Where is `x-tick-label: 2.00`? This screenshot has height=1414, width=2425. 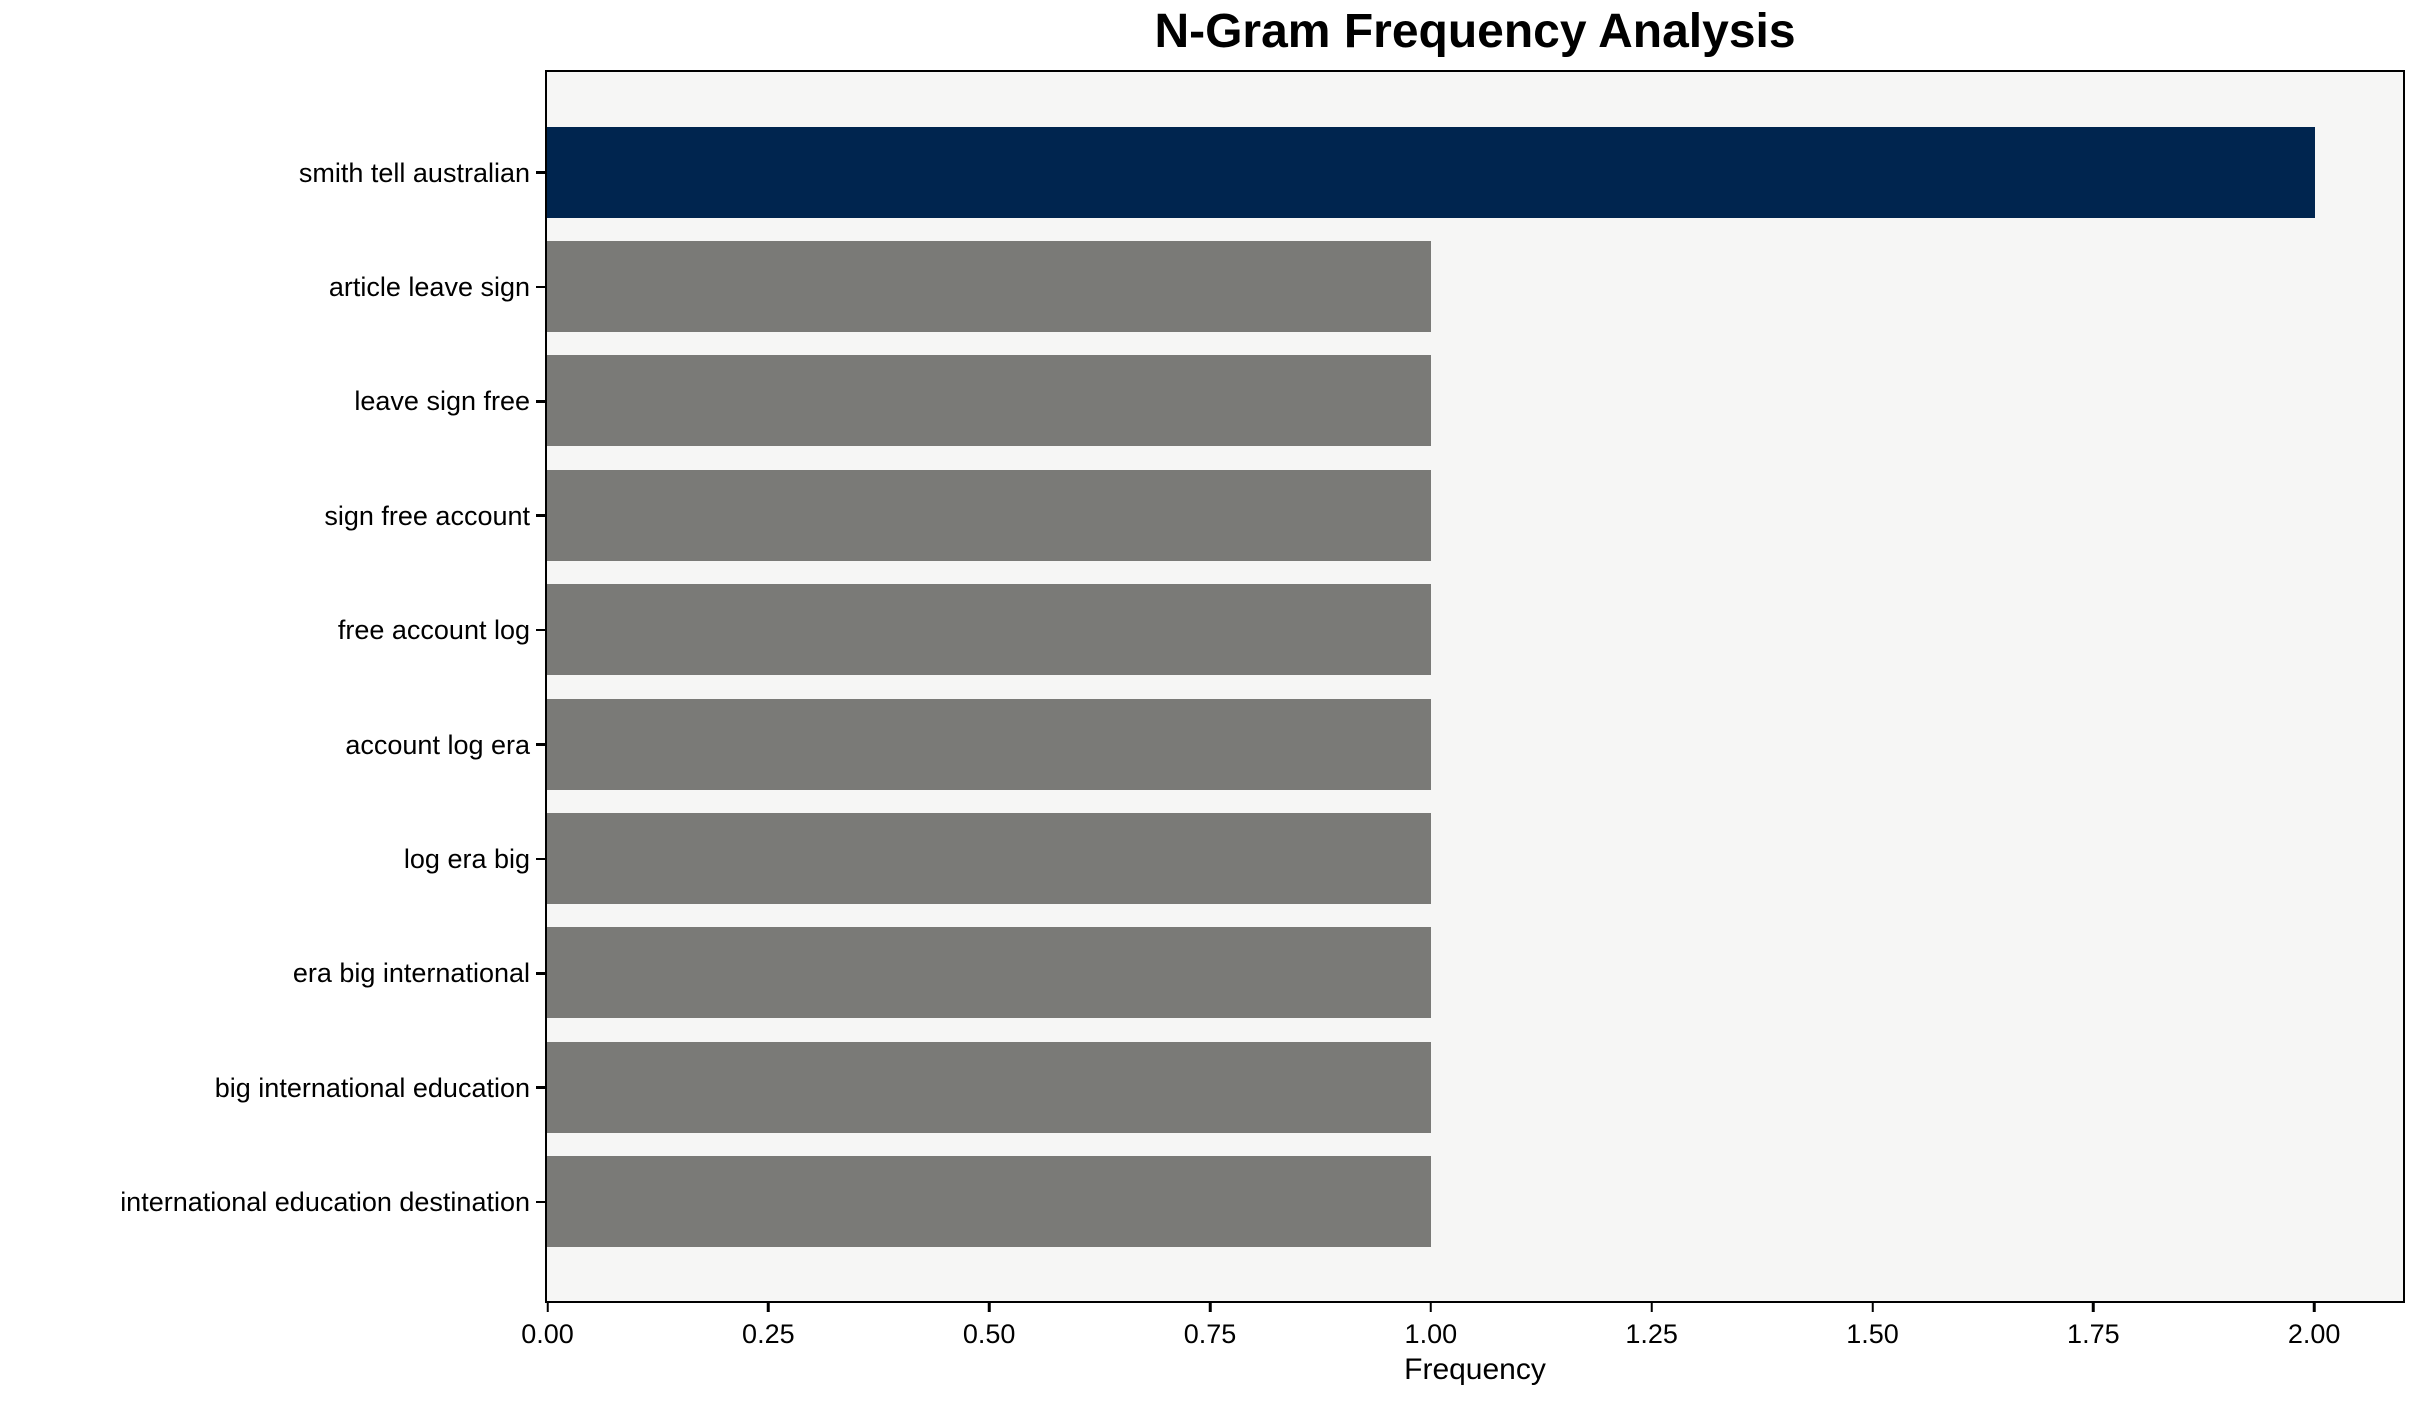
x-tick-label: 2.00 is located at coordinates (2314, 1334).